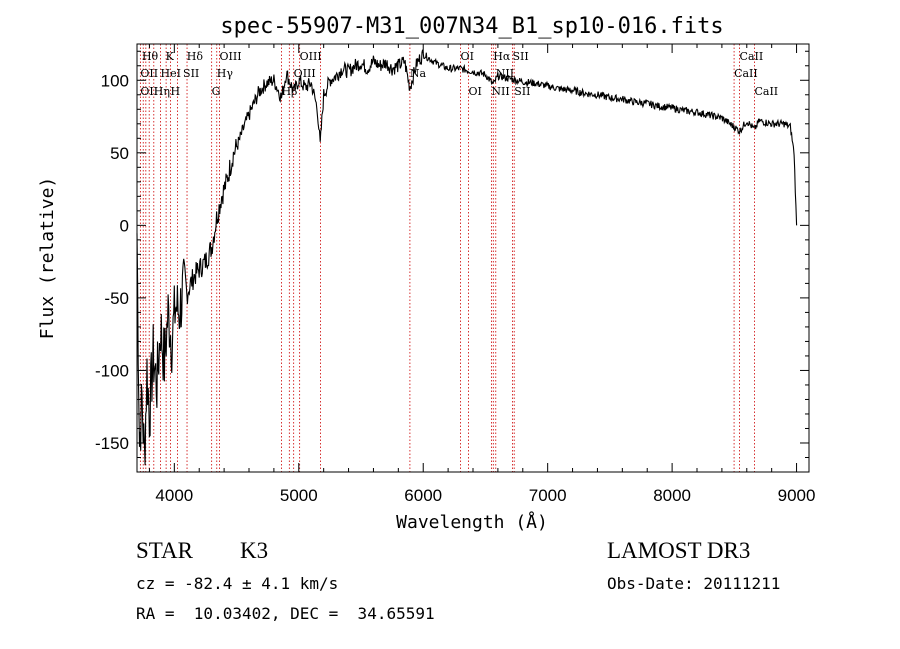  I want to click on line-label-2: Hδ, so click(195, 56).